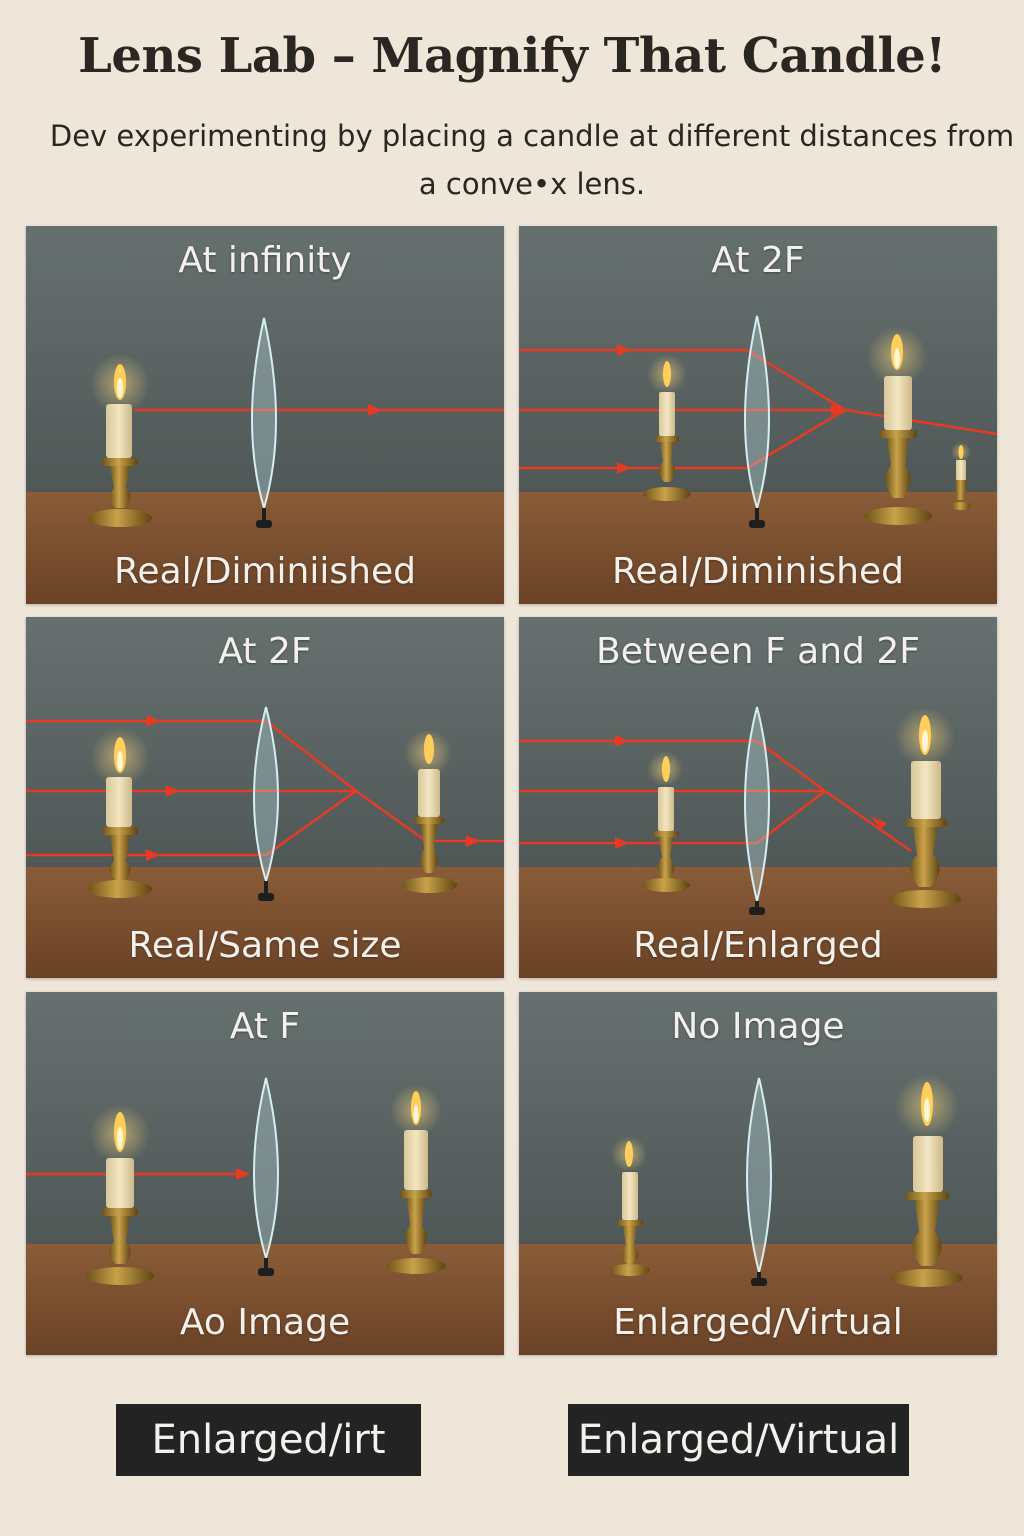  I want to click on page-title: Lens Lab – Magnify That Candle!, so click(512, 56).